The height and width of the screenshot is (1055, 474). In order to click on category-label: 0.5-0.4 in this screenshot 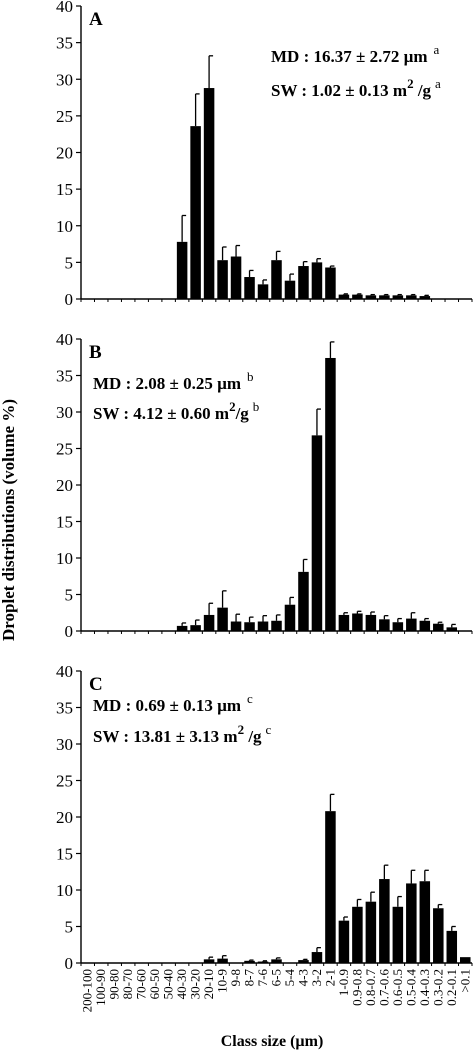, I will do `click(410, 987)`.